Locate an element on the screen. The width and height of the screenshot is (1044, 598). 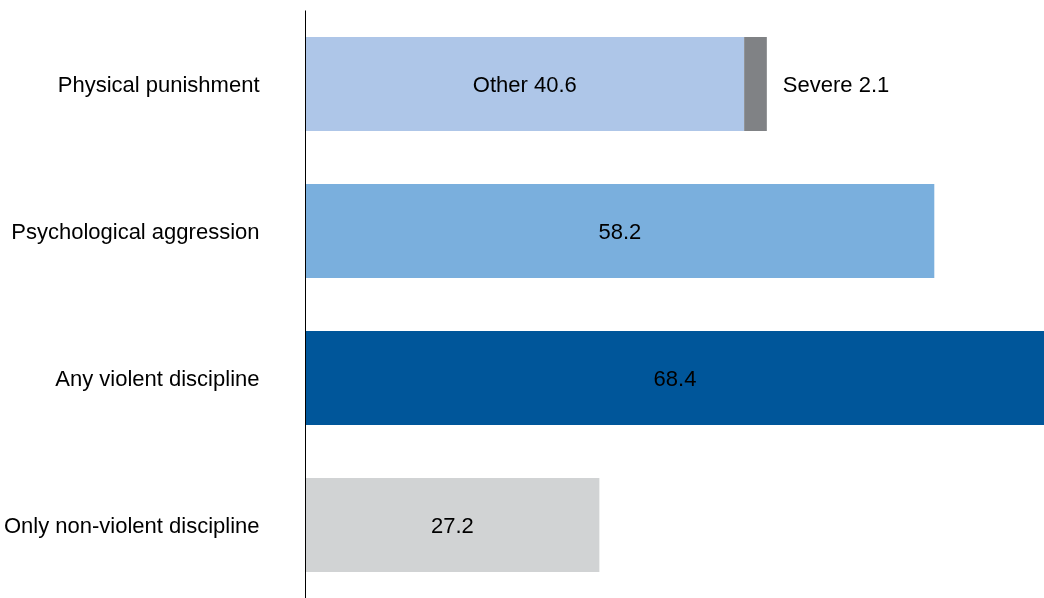
y-tick-label: Any violent discipline is located at coordinates (157, 378).